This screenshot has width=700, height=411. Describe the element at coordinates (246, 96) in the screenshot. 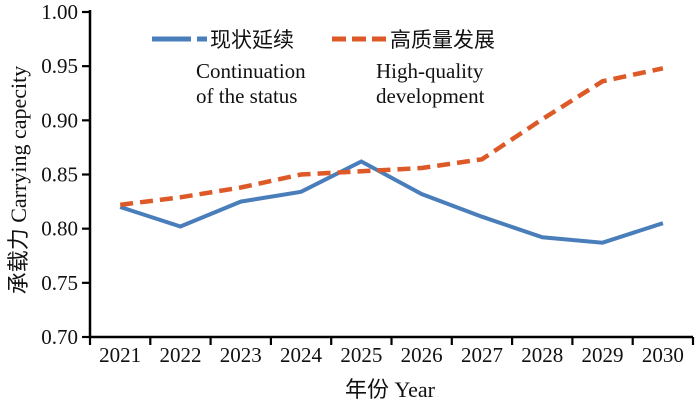

I see `legend-label-en-2: of the status` at that location.